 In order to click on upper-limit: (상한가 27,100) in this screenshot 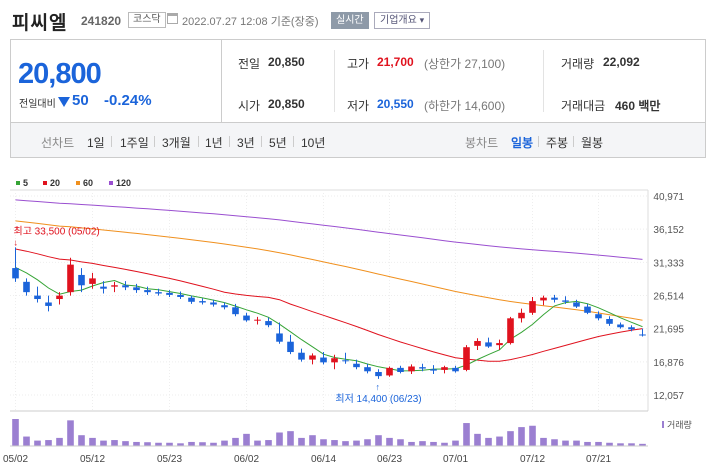, I will do `click(465, 64)`.